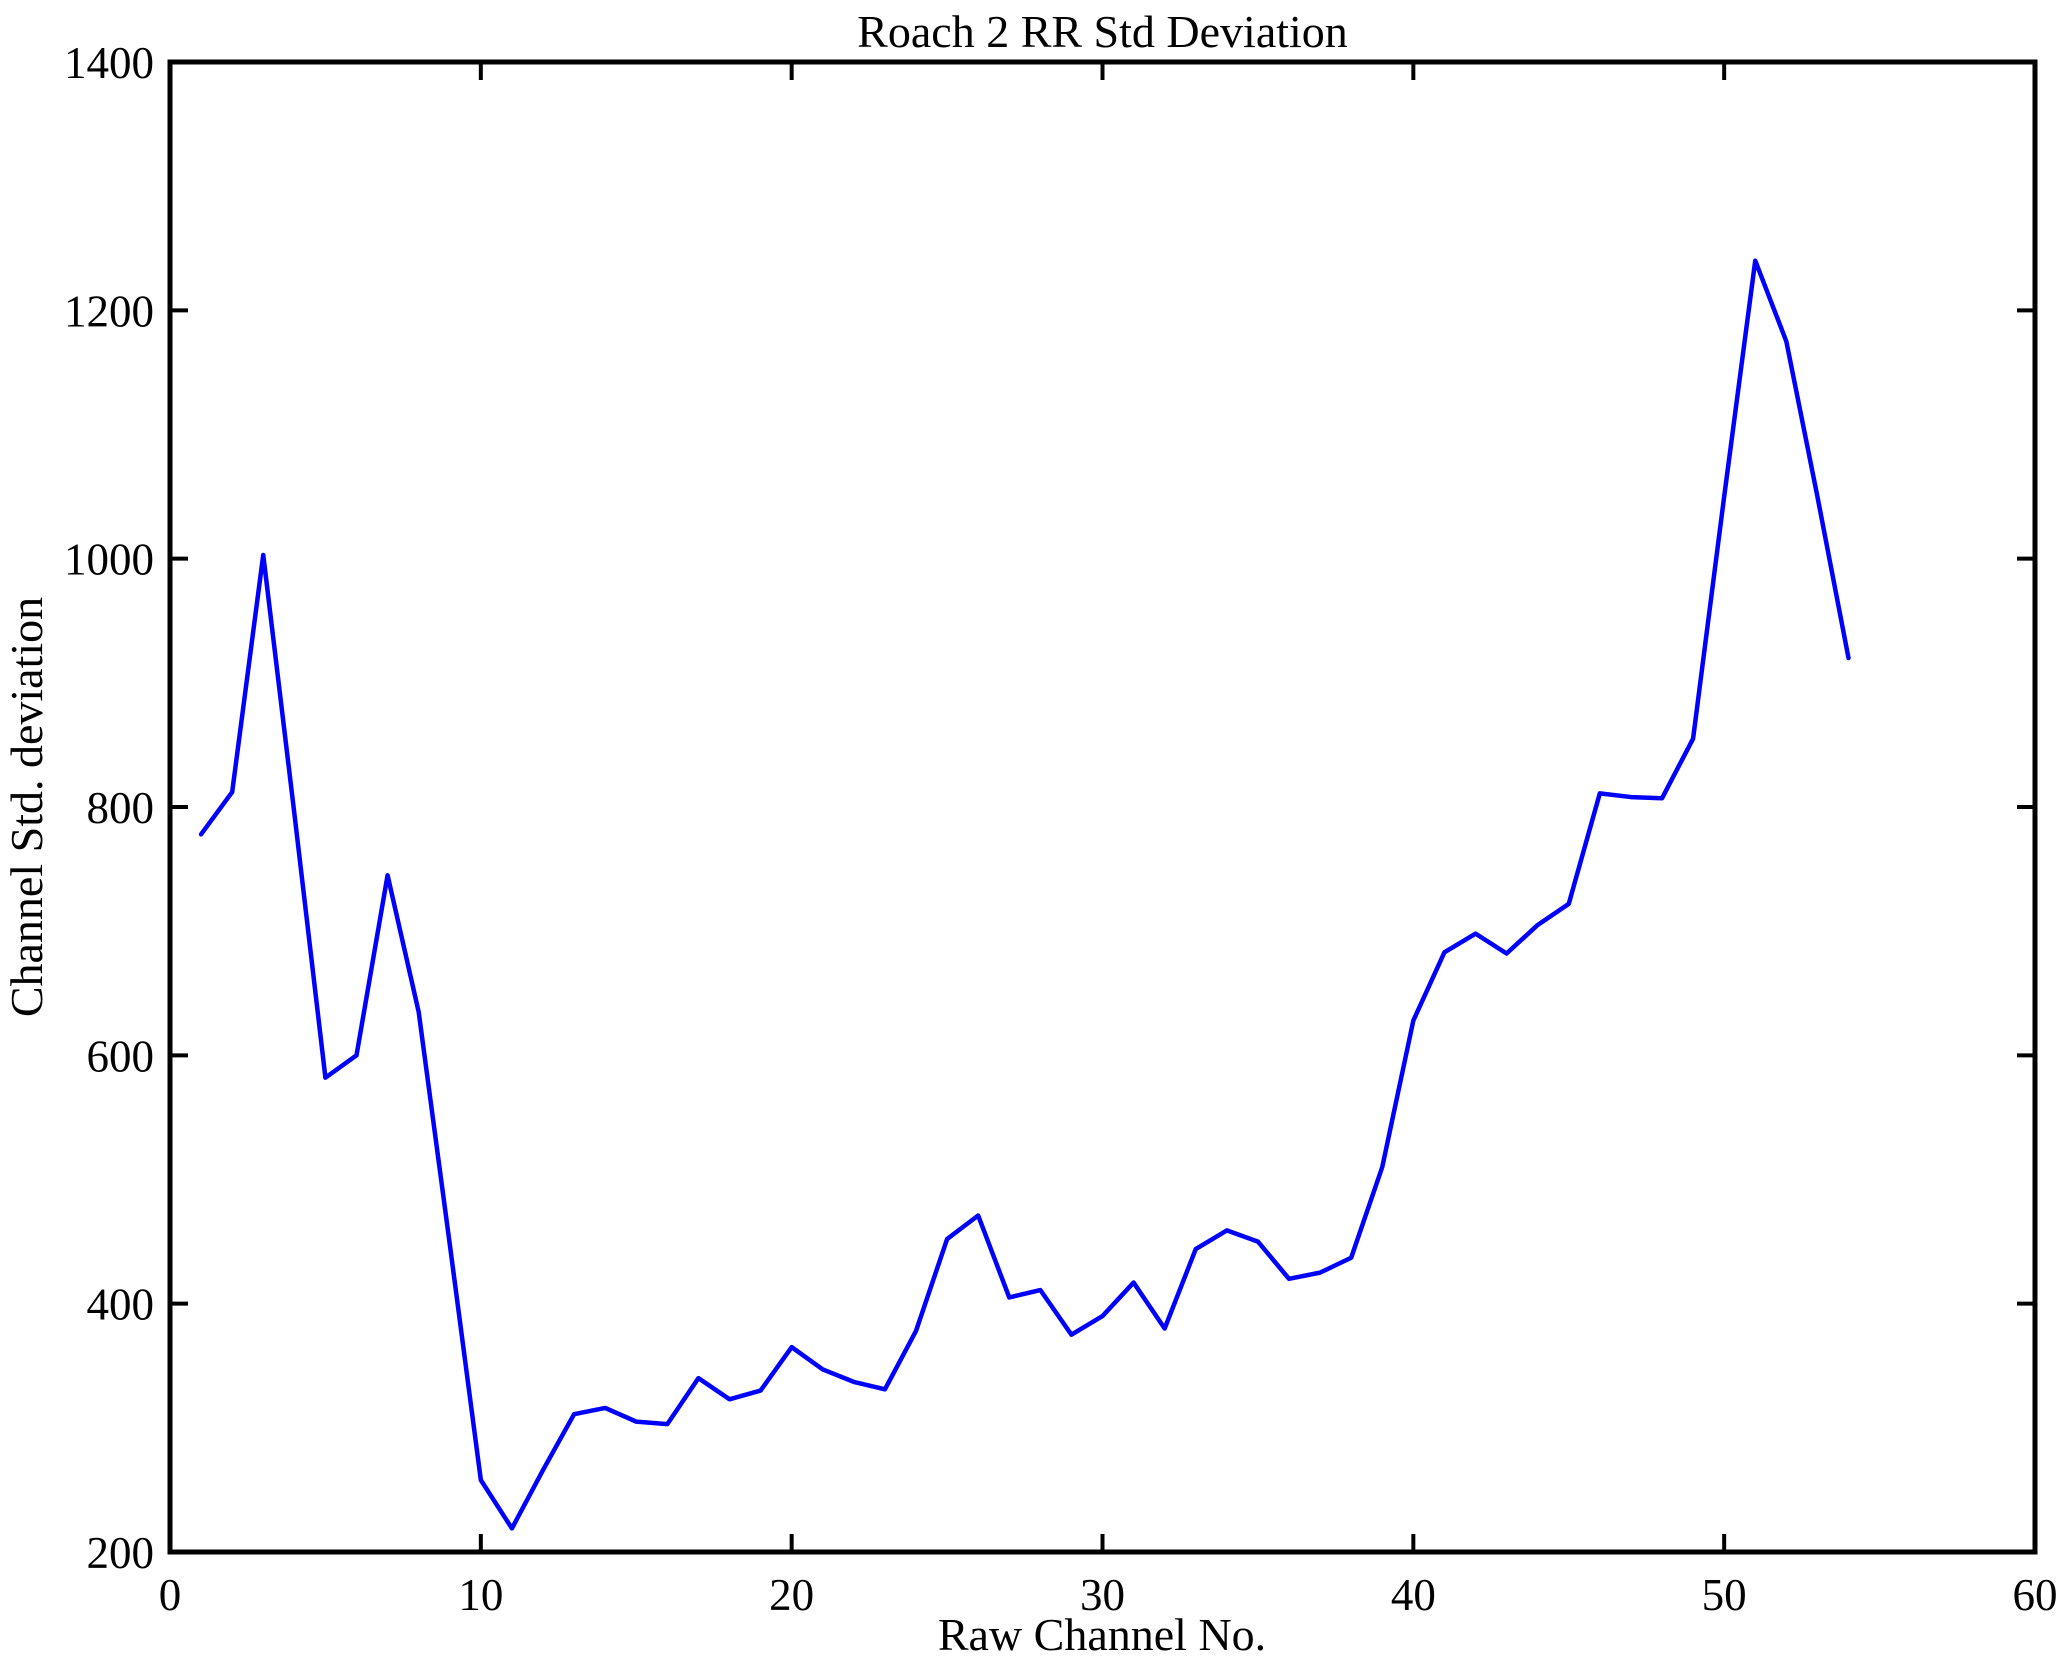 This screenshot has width=2067, height=1671. What do you see at coordinates (480, 1595) in the screenshot?
I see `x-tick-label: 10` at bounding box center [480, 1595].